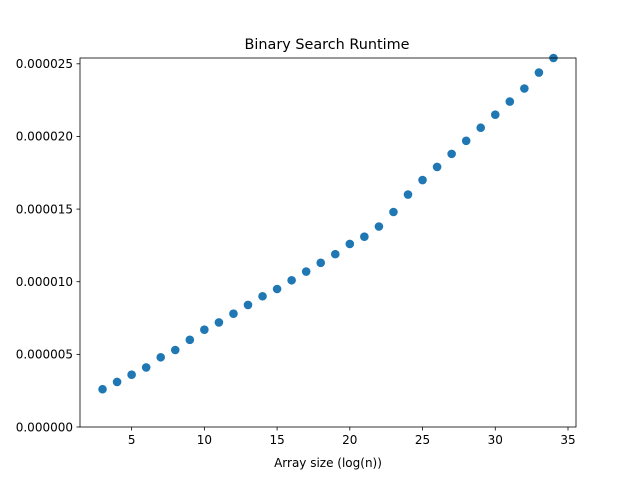  I want to click on y-tick-label: 0.000020, so click(44, 137).